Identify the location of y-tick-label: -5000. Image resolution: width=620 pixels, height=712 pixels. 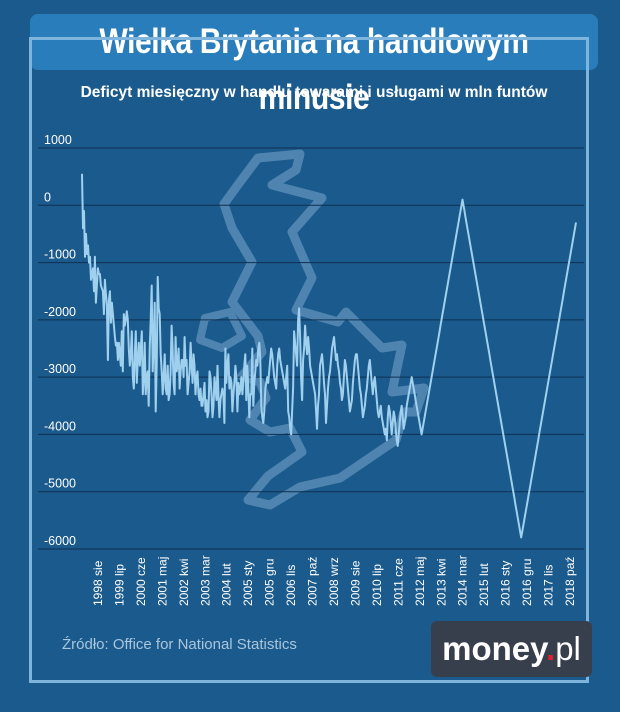
(60, 484).